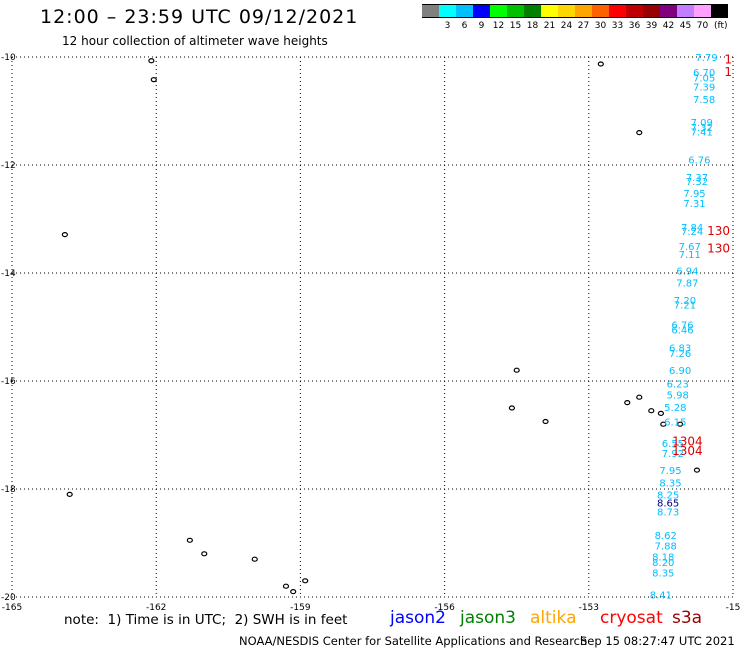  Describe the element at coordinates (600, 26) in the screenshot. I see `legend-tick-label: 30` at that location.